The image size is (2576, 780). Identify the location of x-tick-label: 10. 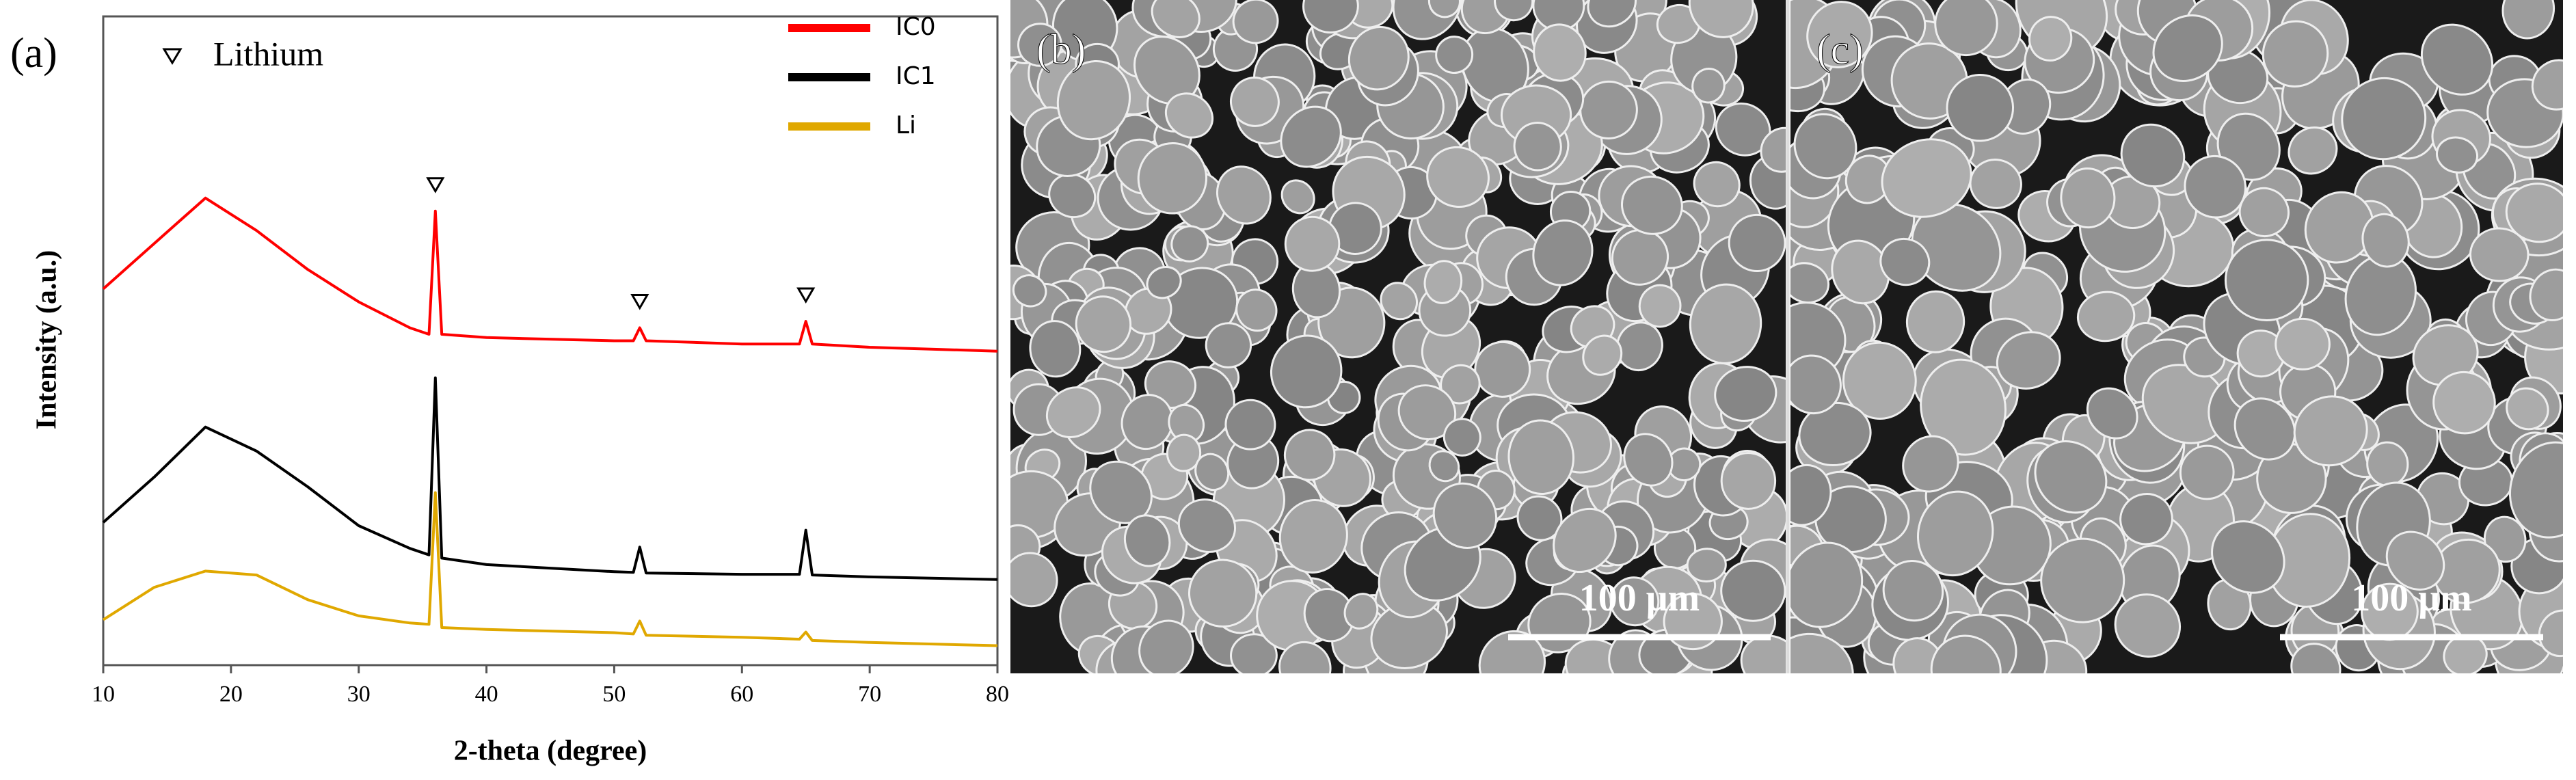
(103, 694).